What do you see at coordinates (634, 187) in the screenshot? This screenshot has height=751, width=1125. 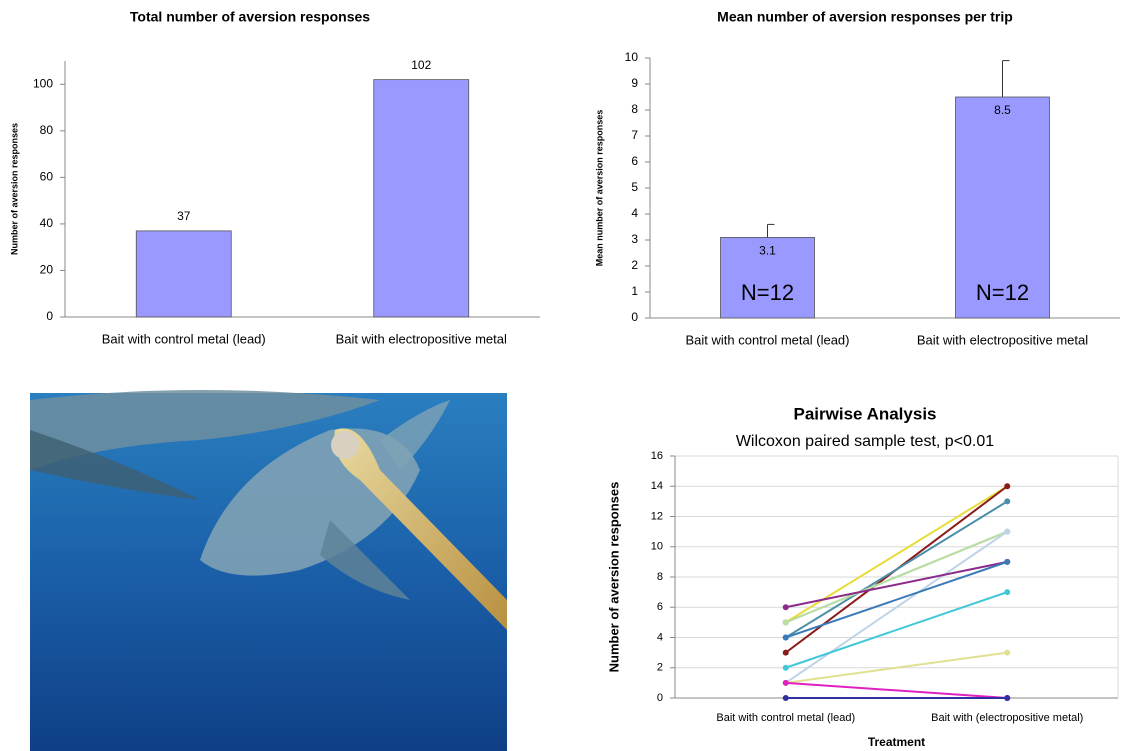 I see `y-tick-label: 5` at bounding box center [634, 187].